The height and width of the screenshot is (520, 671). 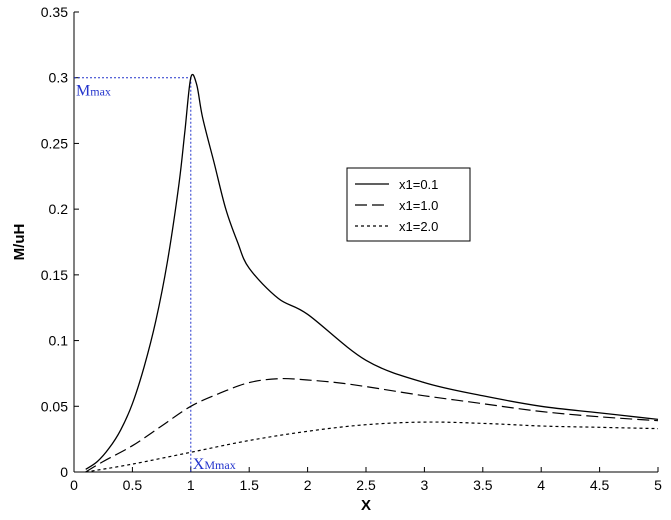 I want to click on svg-text: XMmax, so click(x=214, y=464).